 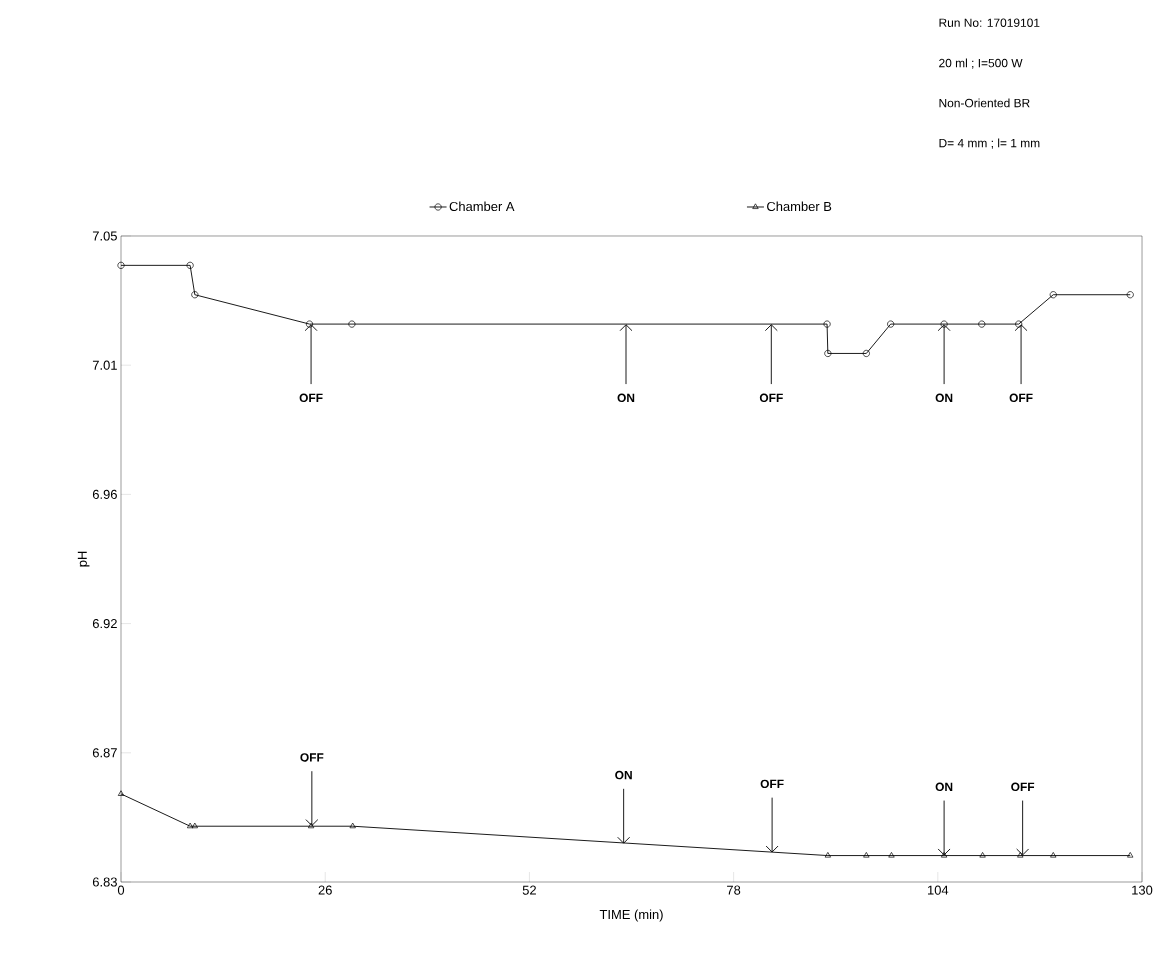 What do you see at coordinates (984, 103) in the screenshot?
I see `text: Non-Oriented BR` at bounding box center [984, 103].